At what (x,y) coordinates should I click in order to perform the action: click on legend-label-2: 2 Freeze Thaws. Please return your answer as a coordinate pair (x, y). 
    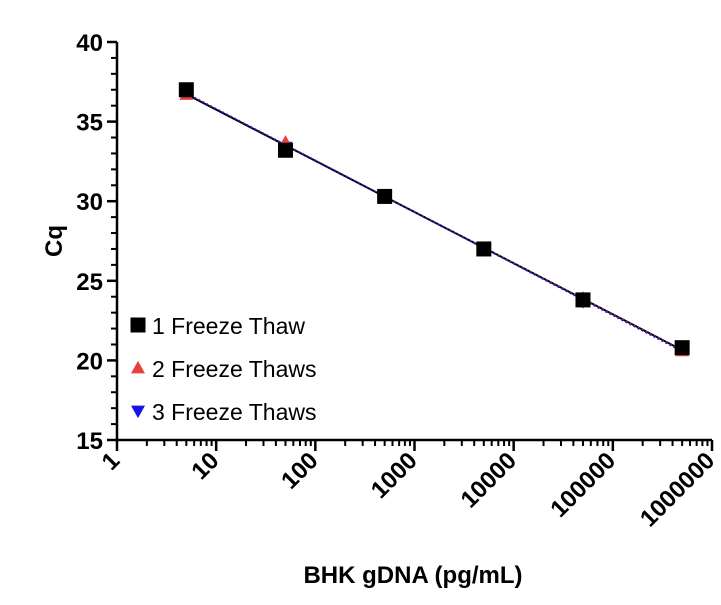
    Looking at the image, I should click on (234, 369).